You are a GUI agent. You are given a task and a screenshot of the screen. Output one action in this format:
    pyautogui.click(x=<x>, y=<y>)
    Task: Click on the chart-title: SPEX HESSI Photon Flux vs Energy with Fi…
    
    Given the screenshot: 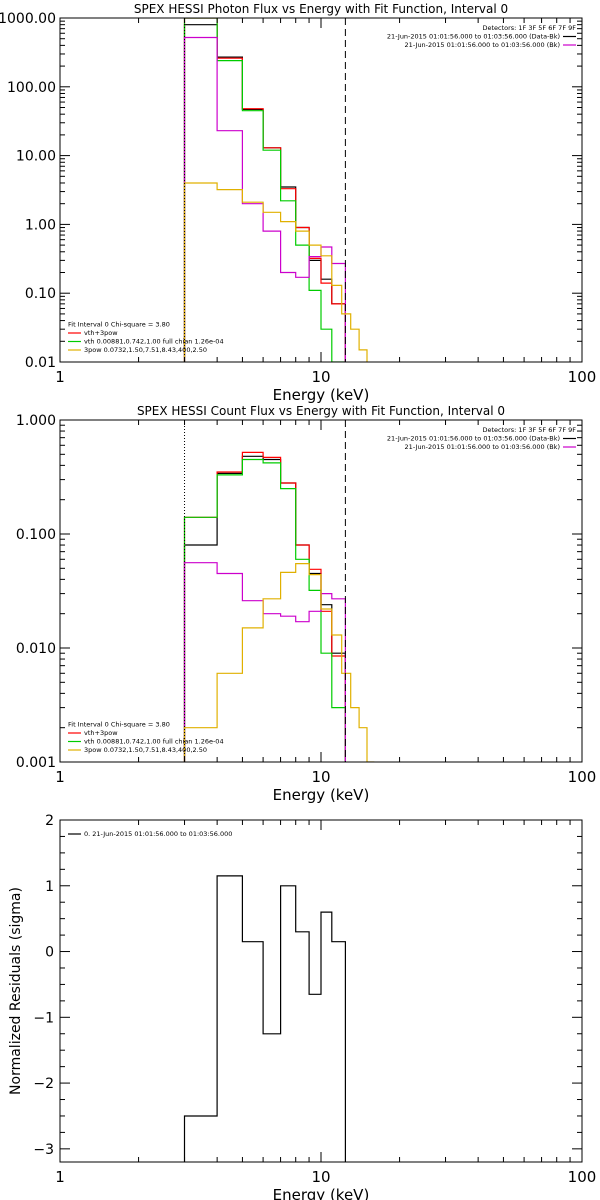 What is the action you would take?
    pyautogui.click(x=321, y=9)
    